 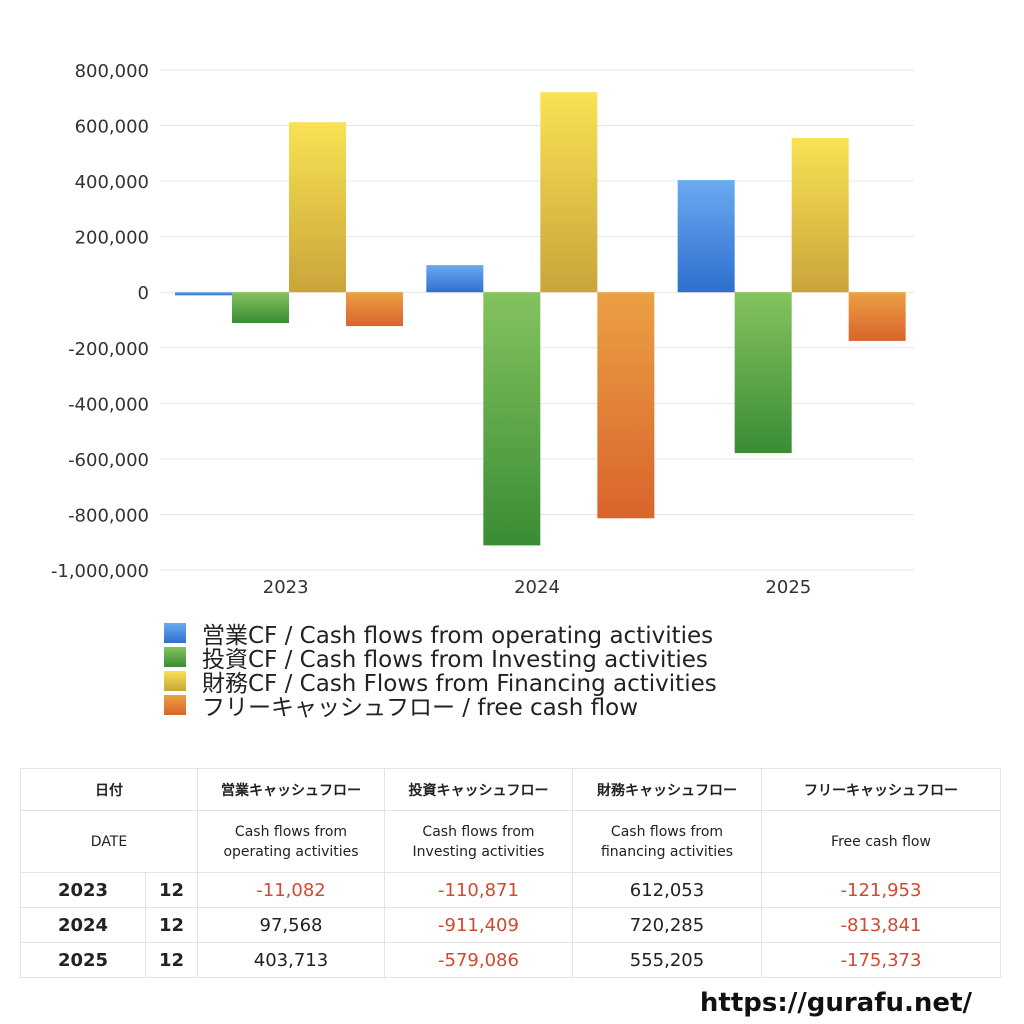 What do you see at coordinates (108, 460) in the screenshot?
I see `y-tick-label: -600,000` at bounding box center [108, 460].